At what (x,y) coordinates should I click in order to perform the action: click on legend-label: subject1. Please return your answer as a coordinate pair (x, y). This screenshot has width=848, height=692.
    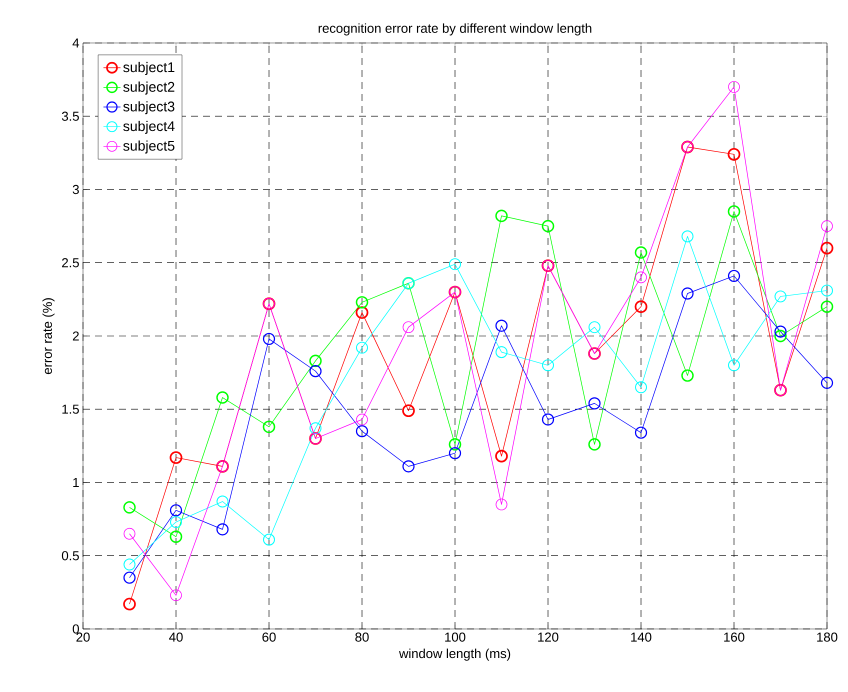
    Looking at the image, I should click on (148, 68).